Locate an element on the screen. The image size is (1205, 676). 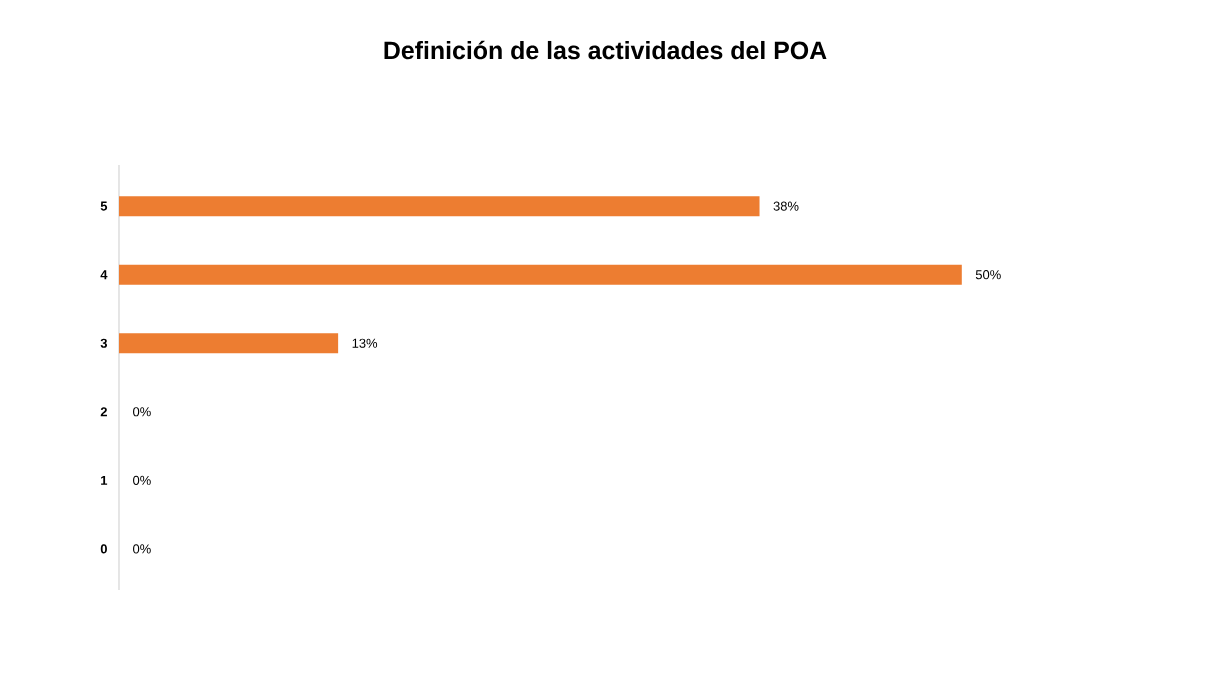
data-label: 50% is located at coordinates (988, 275).